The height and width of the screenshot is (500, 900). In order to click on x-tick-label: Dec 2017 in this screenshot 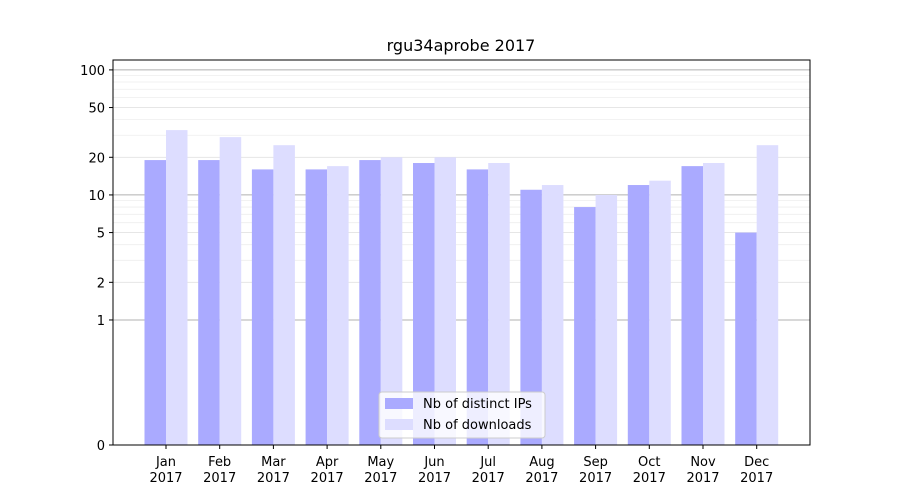, I will do `click(756, 470)`.